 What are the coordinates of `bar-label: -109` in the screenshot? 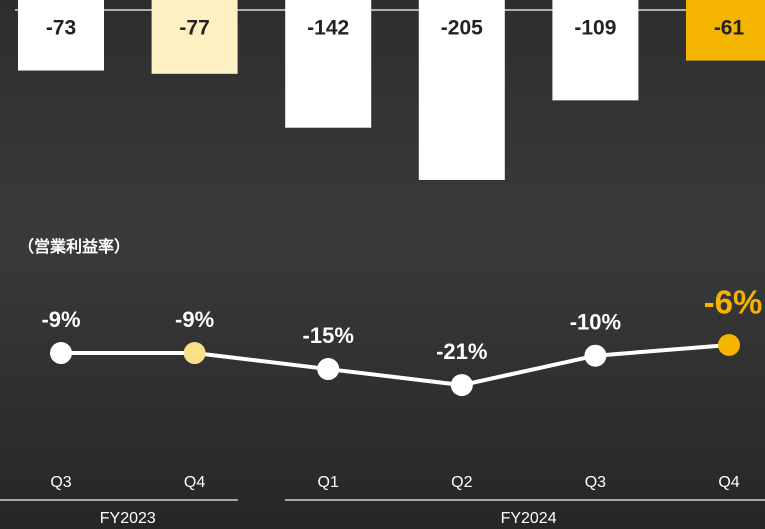 It's located at (595, 28).